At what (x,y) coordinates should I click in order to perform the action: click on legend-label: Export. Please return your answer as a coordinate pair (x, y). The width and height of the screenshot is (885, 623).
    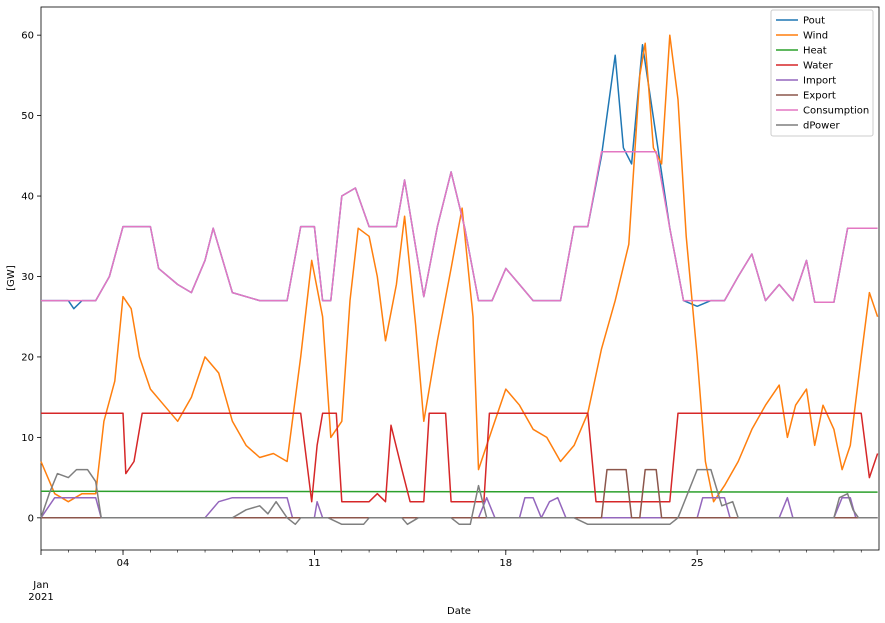
    Looking at the image, I should click on (819, 96).